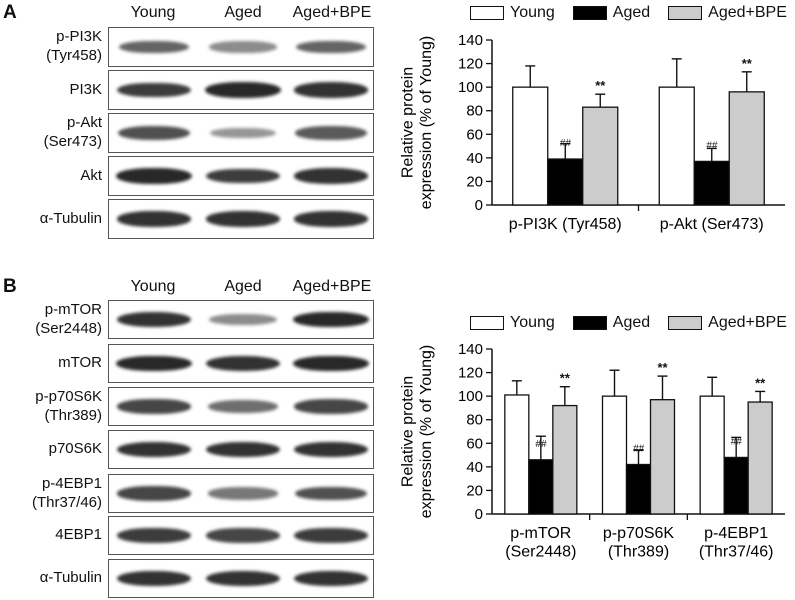  What do you see at coordinates (474, 490) in the screenshot?
I see `y-tick-label: 20` at bounding box center [474, 490].